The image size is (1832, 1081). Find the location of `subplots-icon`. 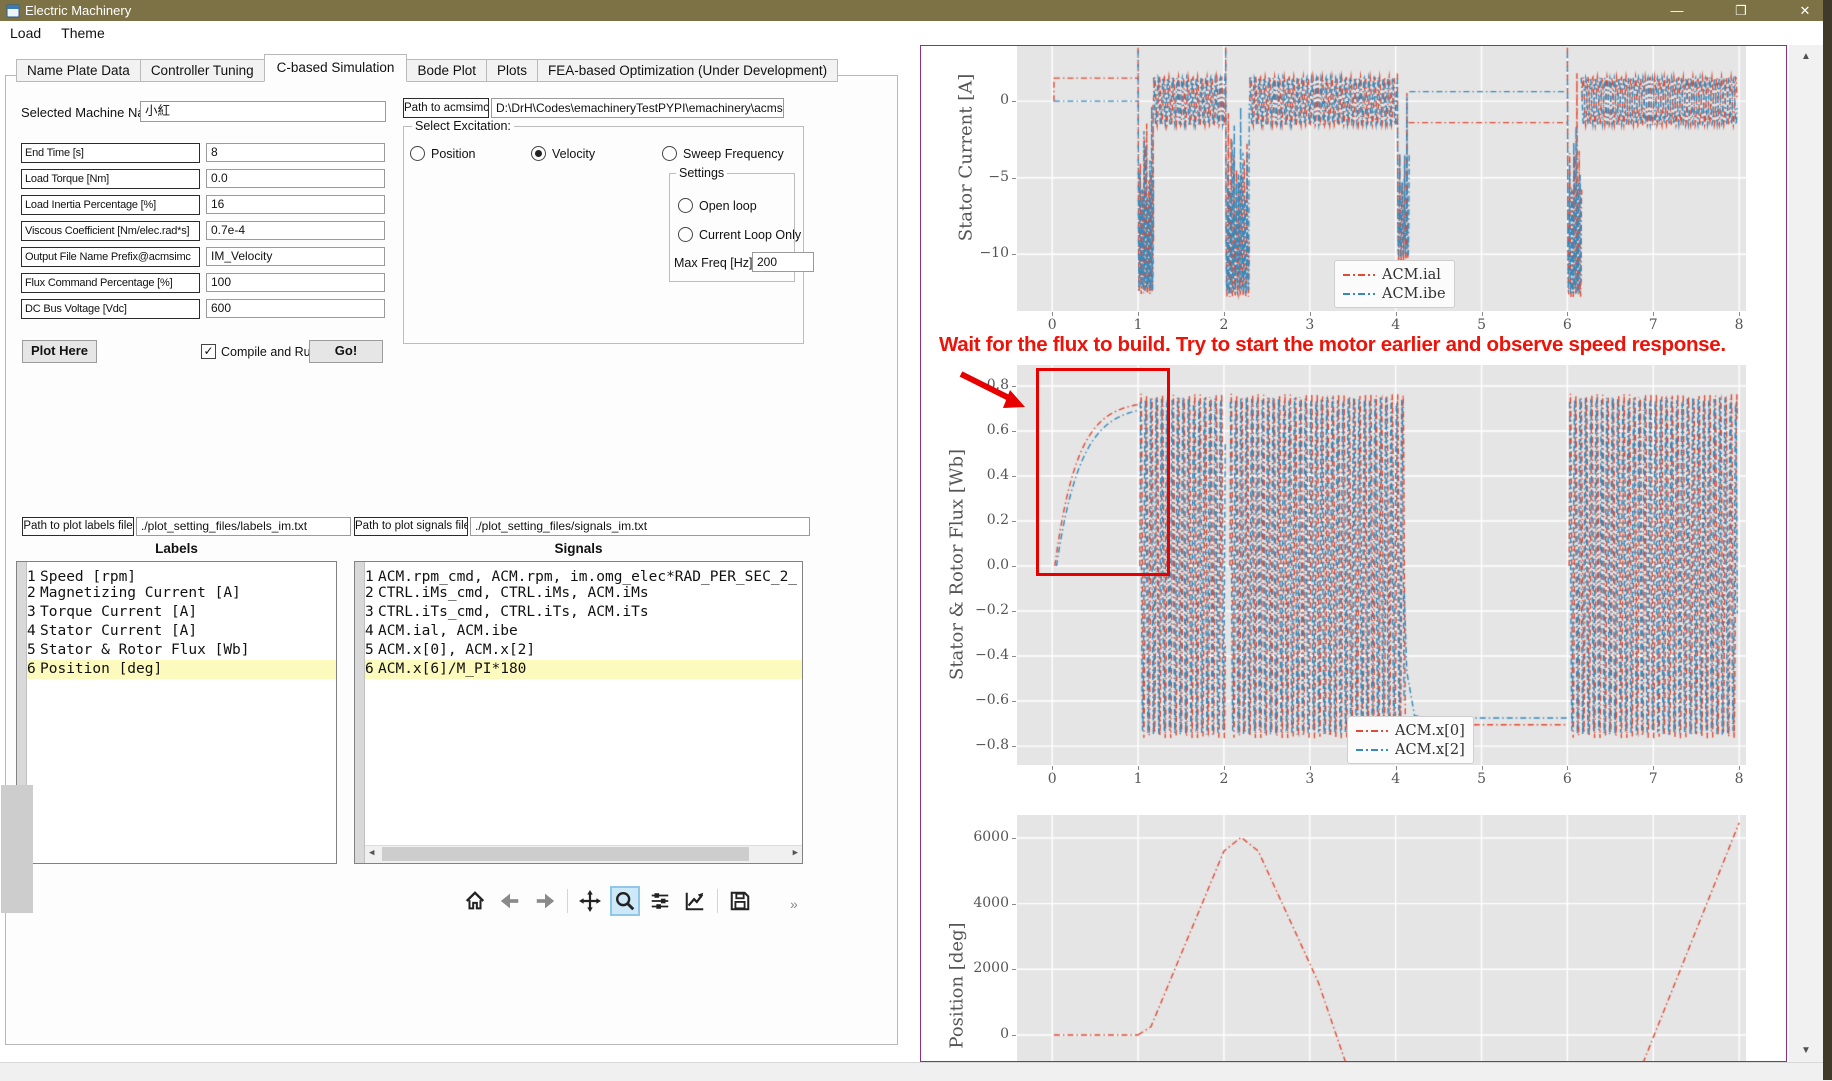

subplots-icon is located at coordinates (660, 901).